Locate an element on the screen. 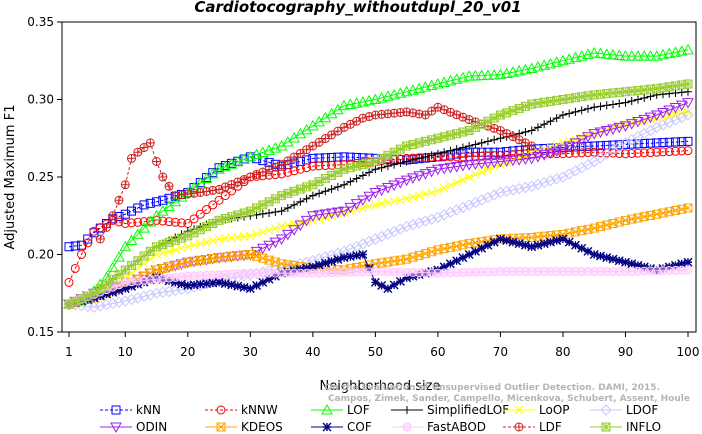  x-tick-label: 10 is located at coordinates (125, 352).